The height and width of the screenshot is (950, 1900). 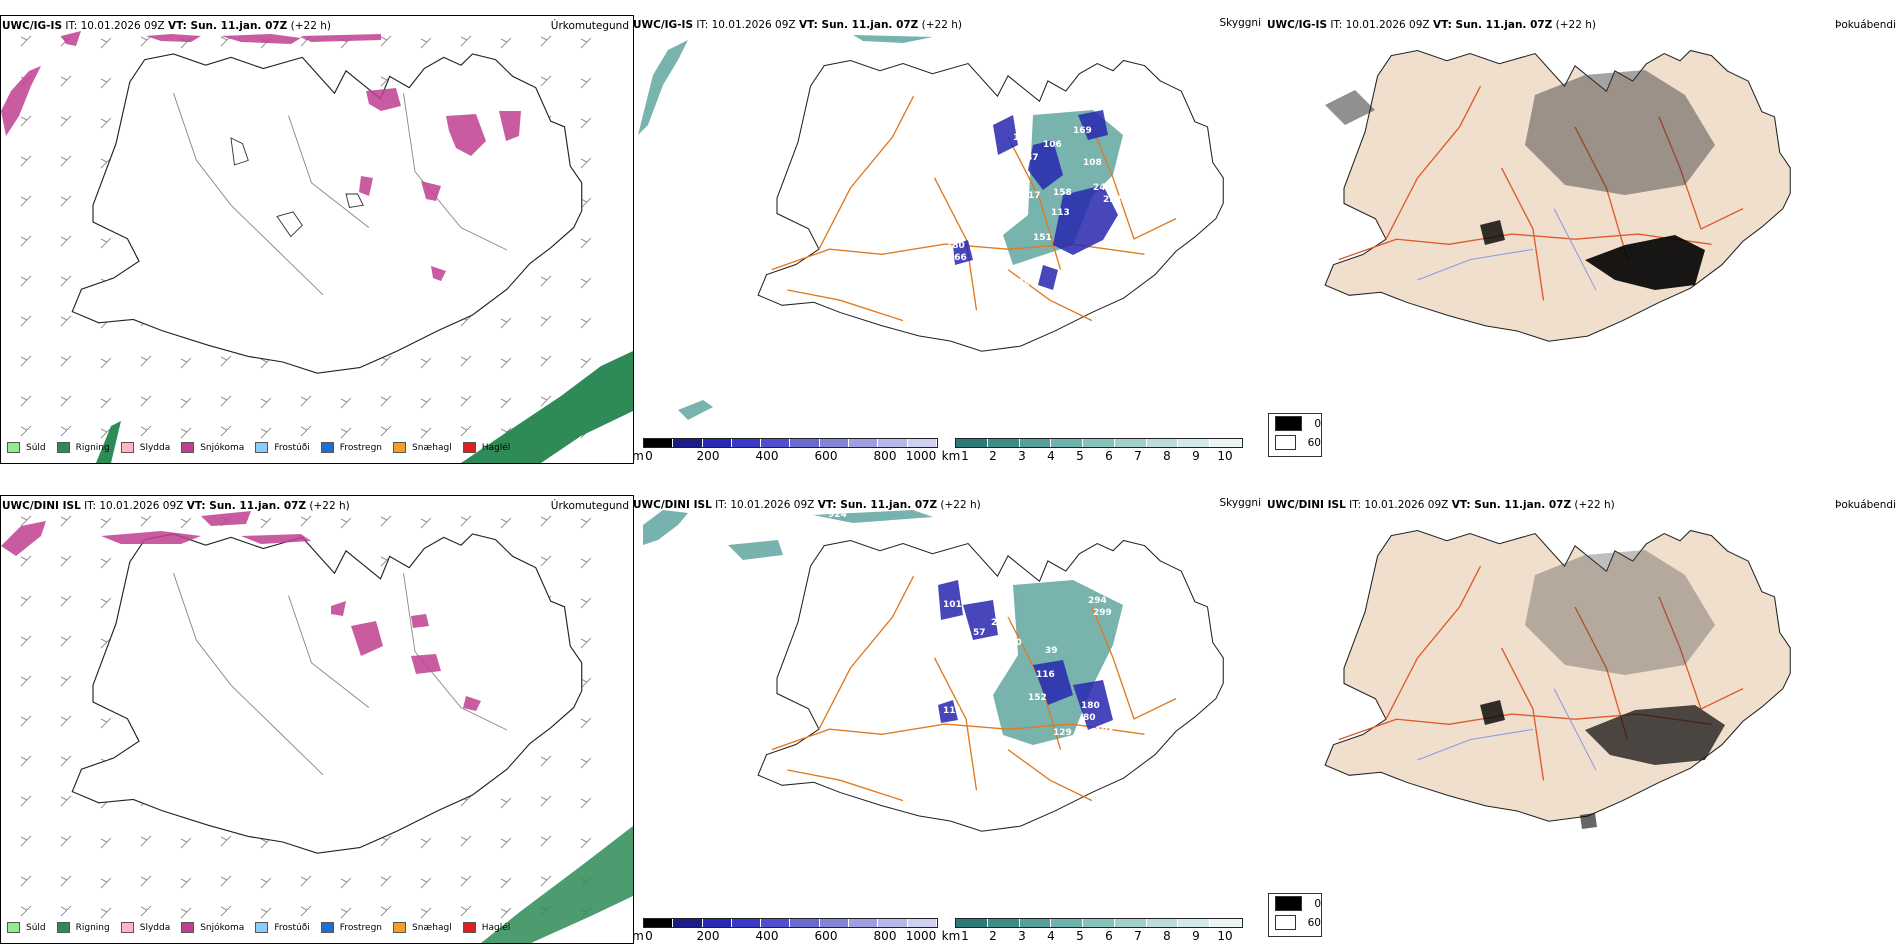 What do you see at coordinates (1045, 675) in the screenshot?
I see `value-label: 116` at bounding box center [1045, 675].